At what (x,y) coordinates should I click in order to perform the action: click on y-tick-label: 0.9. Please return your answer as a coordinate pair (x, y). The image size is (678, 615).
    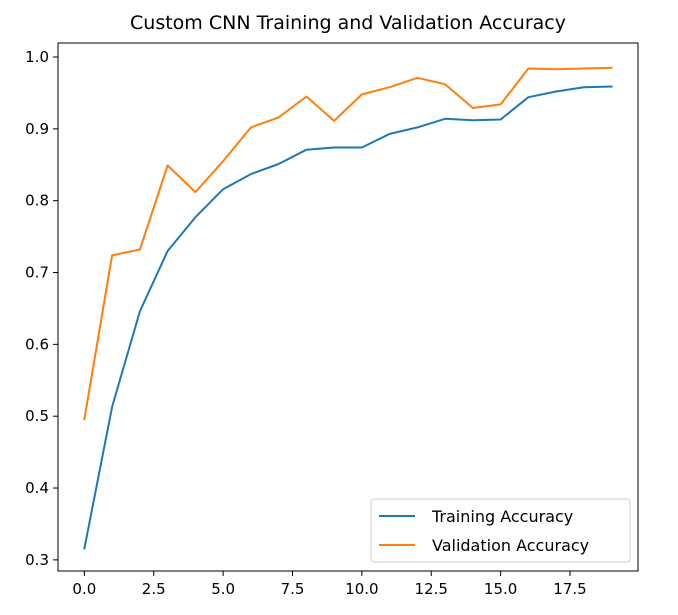
    Looking at the image, I should click on (37, 129).